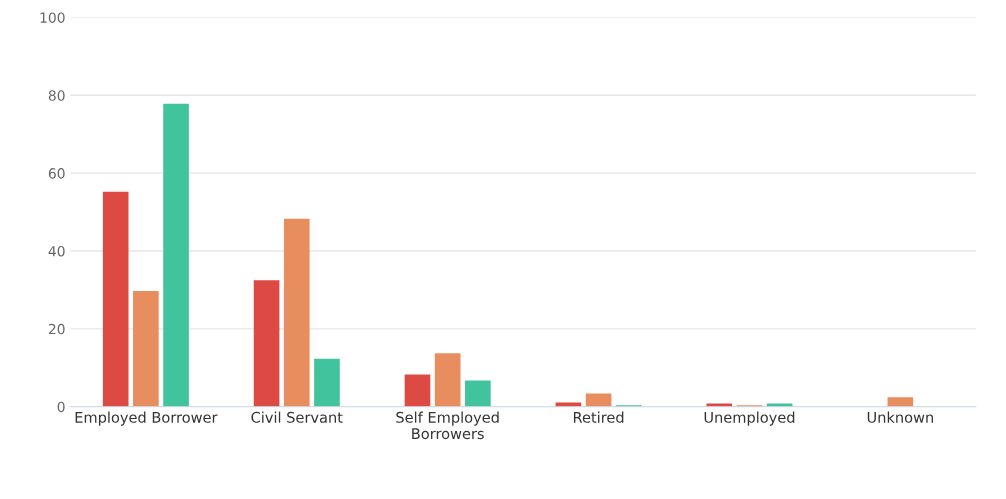 The width and height of the screenshot is (1006, 499). I want to click on y-tick-label: 60, so click(56, 173).